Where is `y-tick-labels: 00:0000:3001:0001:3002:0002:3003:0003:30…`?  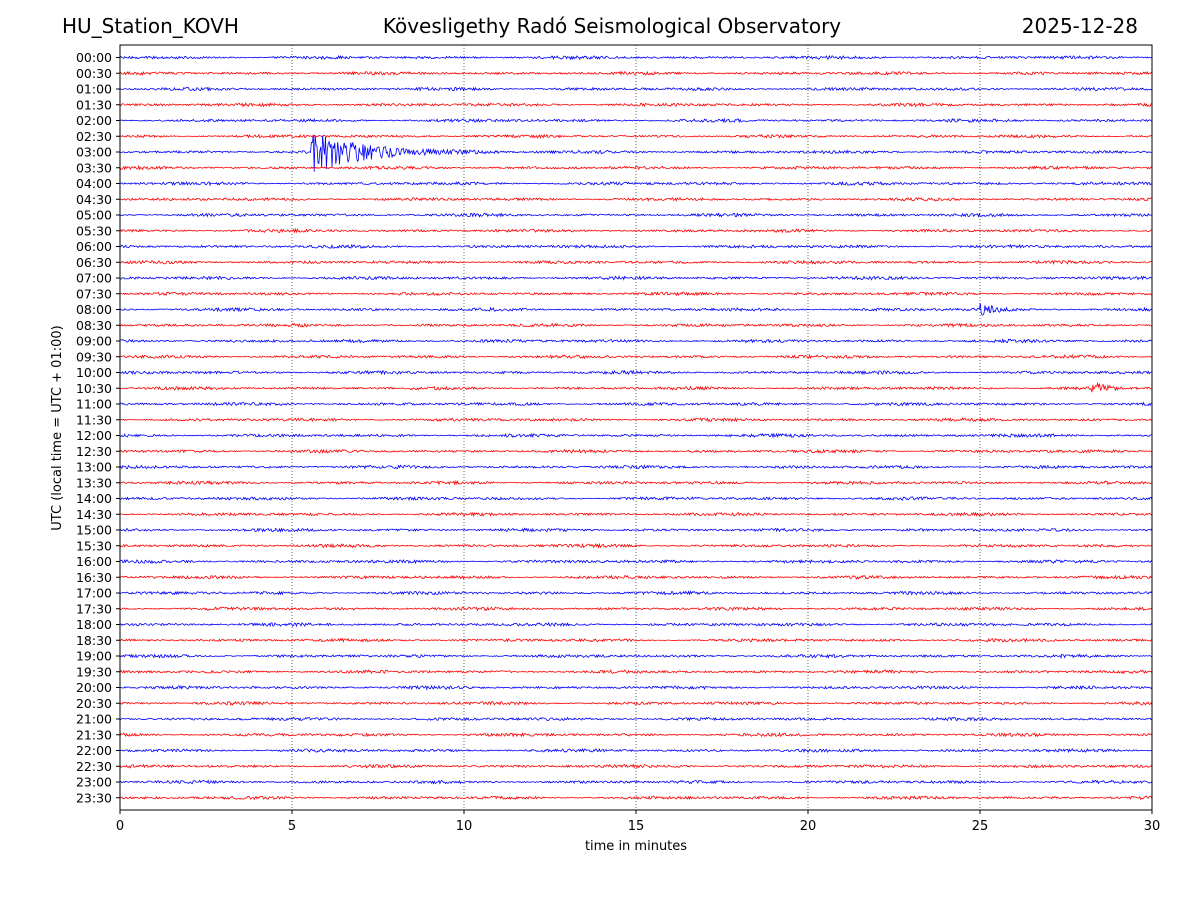
y-tick-labels: 00:0000:3001:0001:3002:0002:3003:0003:30… is located at coordinates (98, 427).